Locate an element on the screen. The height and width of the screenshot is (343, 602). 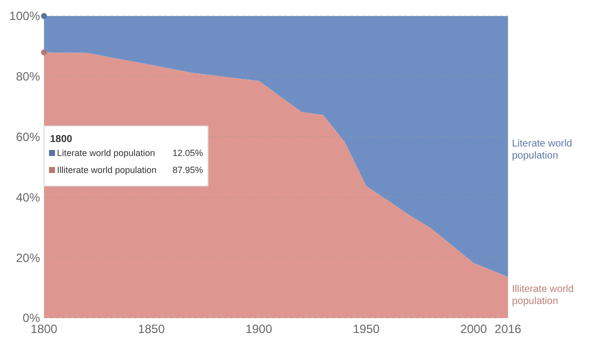
x-tick-label: 2000 is located at coordinates (474, 329).